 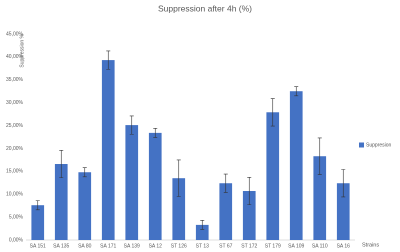 I want to click on y-axis-label: Suppression %, so click(x=22, y=50).